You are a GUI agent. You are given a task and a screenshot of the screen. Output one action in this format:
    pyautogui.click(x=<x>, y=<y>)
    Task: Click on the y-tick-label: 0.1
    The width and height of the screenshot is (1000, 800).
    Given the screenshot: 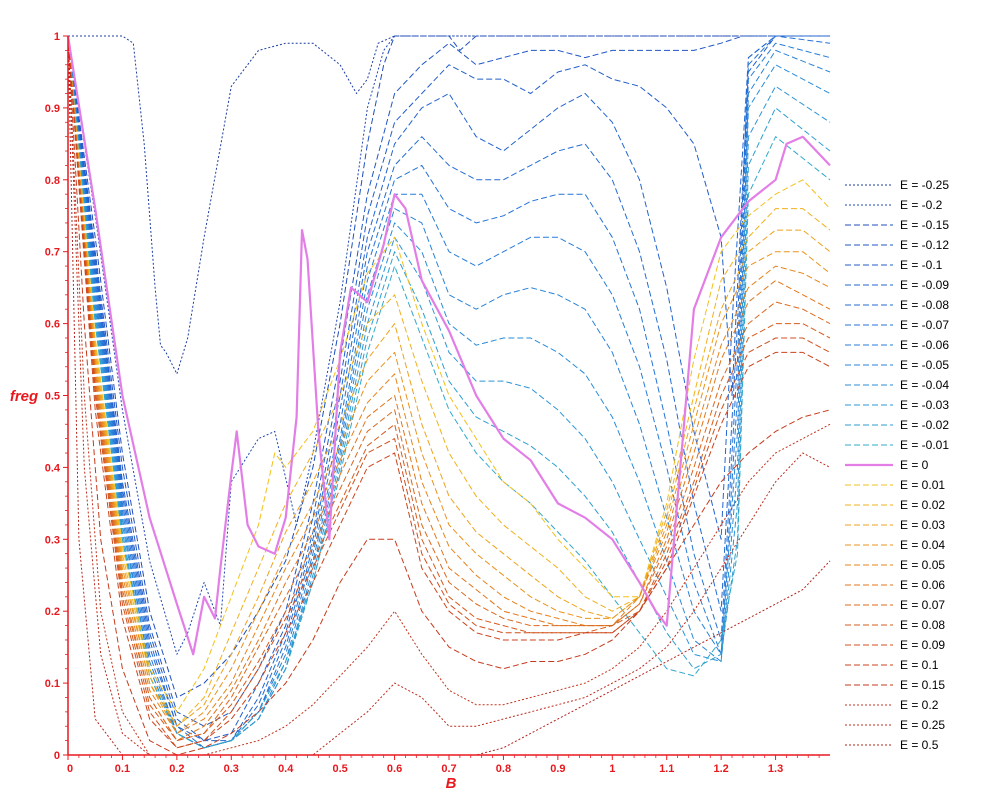 What is the action you would take?
    pyautogui.click(x=52, y=684)
    